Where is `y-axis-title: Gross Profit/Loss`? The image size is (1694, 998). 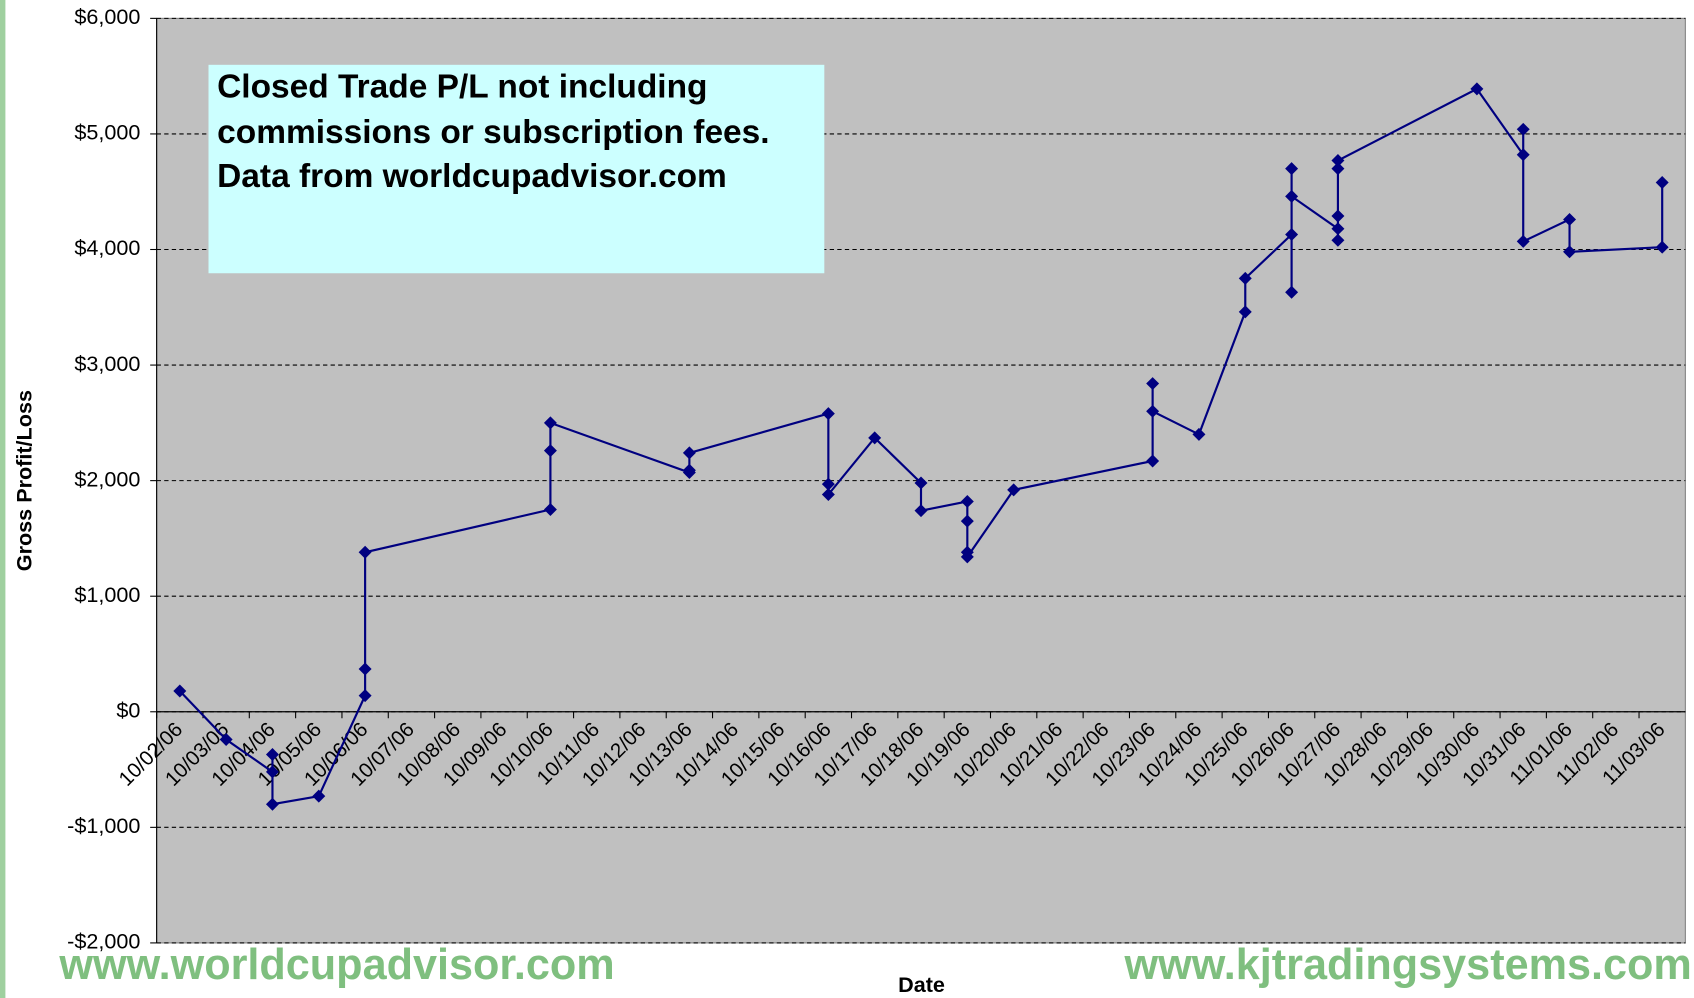 y-axis-title: Gross Profit/Loss is located at coordinates (24, 480).